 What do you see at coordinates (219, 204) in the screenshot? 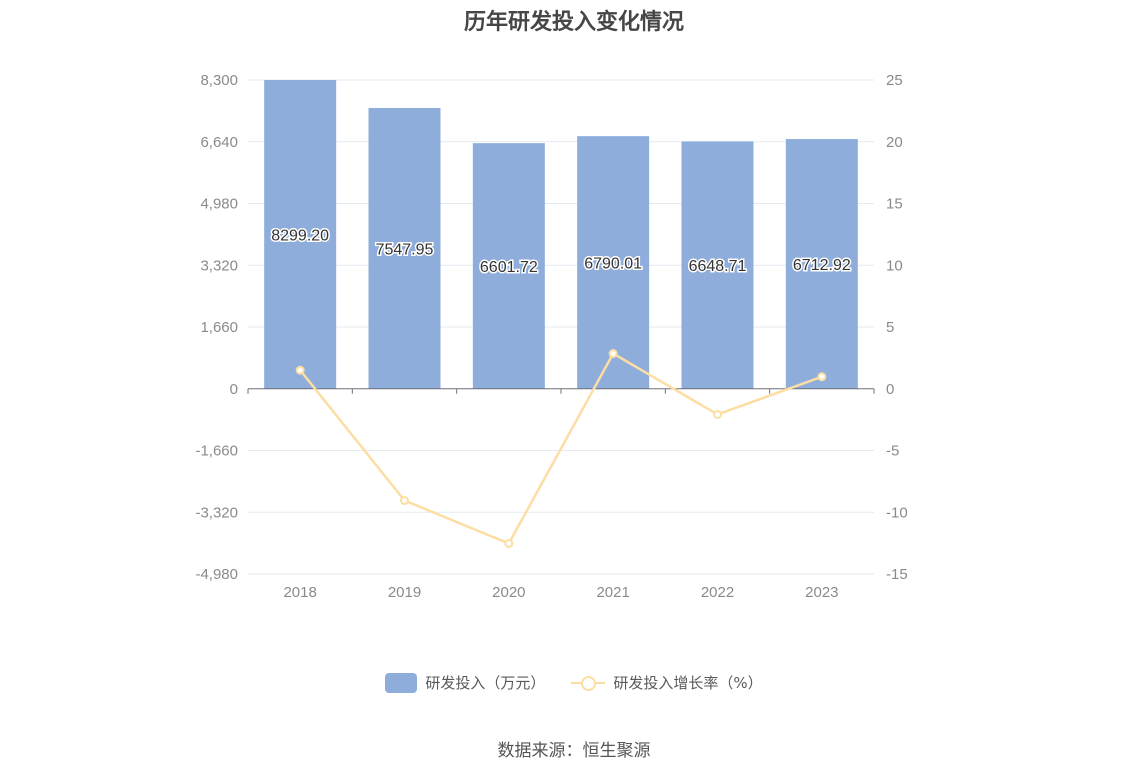
I see `y-left-tick-label: 4,980` at bounding box center [219, 204].